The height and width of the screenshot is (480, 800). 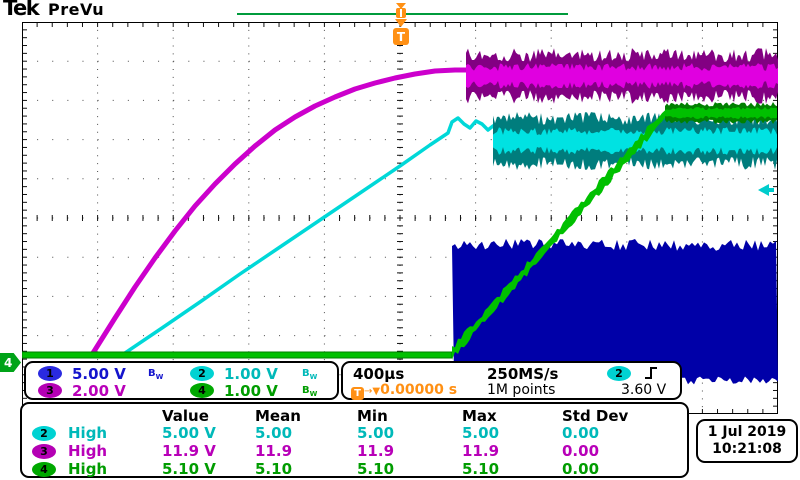 What do you see at coordinates (99, 374) in the screenshot?
I see `channel1-scale: 5.00 V` at bounding box center [99, 374].